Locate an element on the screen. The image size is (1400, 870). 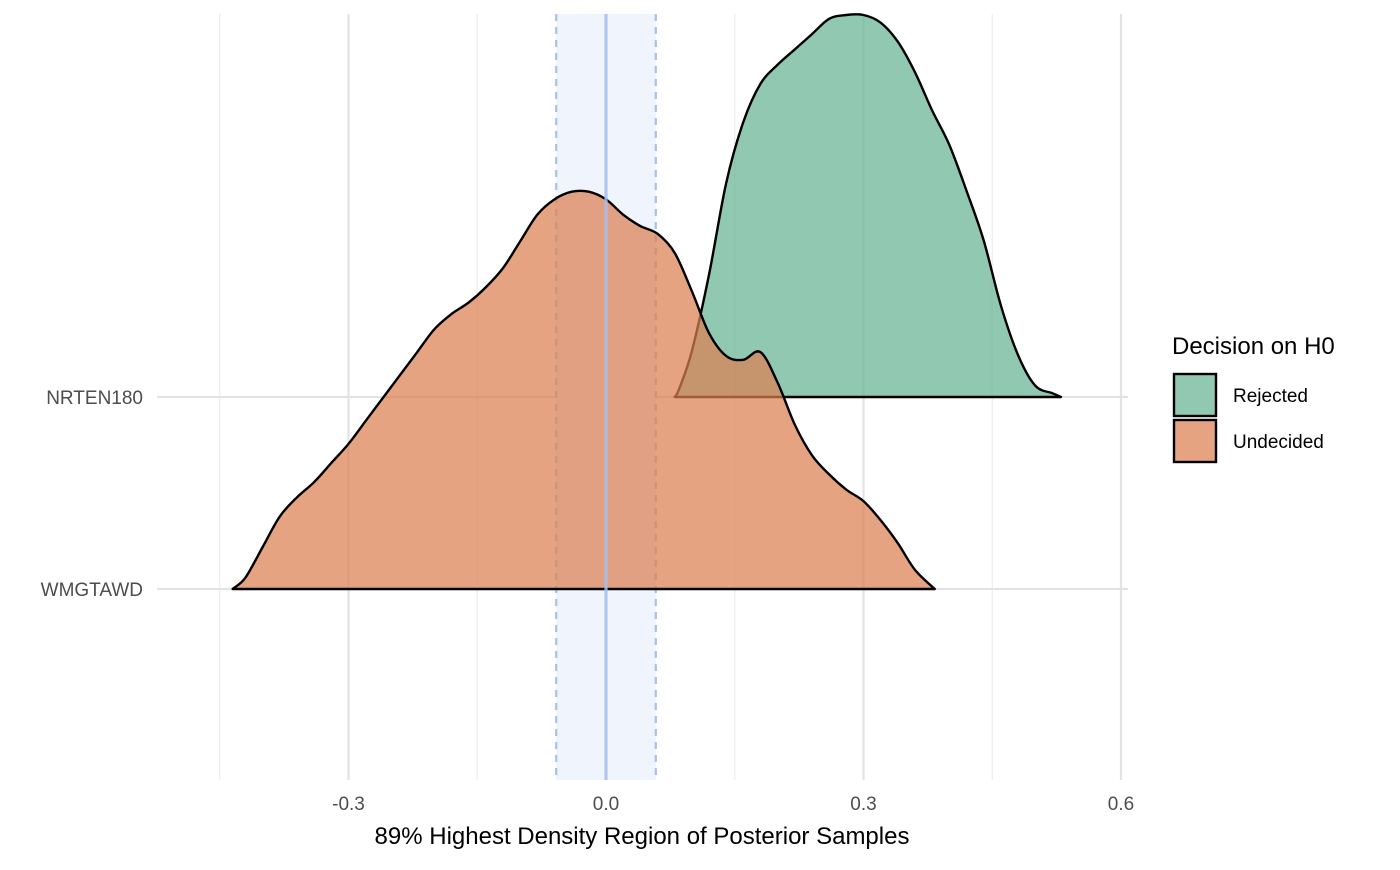
y-tick-label-wmgtawd: WMGTAWD is located at coordinates (92, 590).